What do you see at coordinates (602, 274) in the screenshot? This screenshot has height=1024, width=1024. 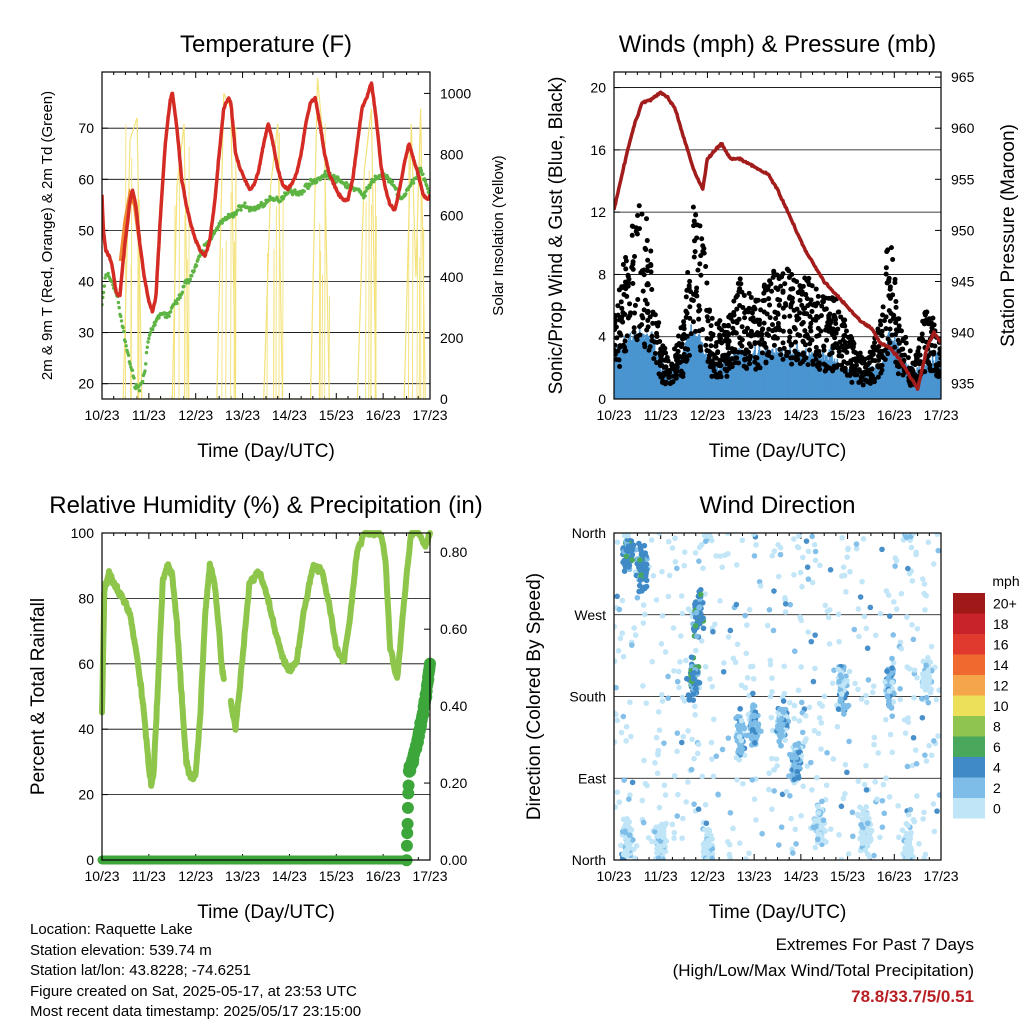 I see `y-tick-label: 8` at bounding box center [602, 274].